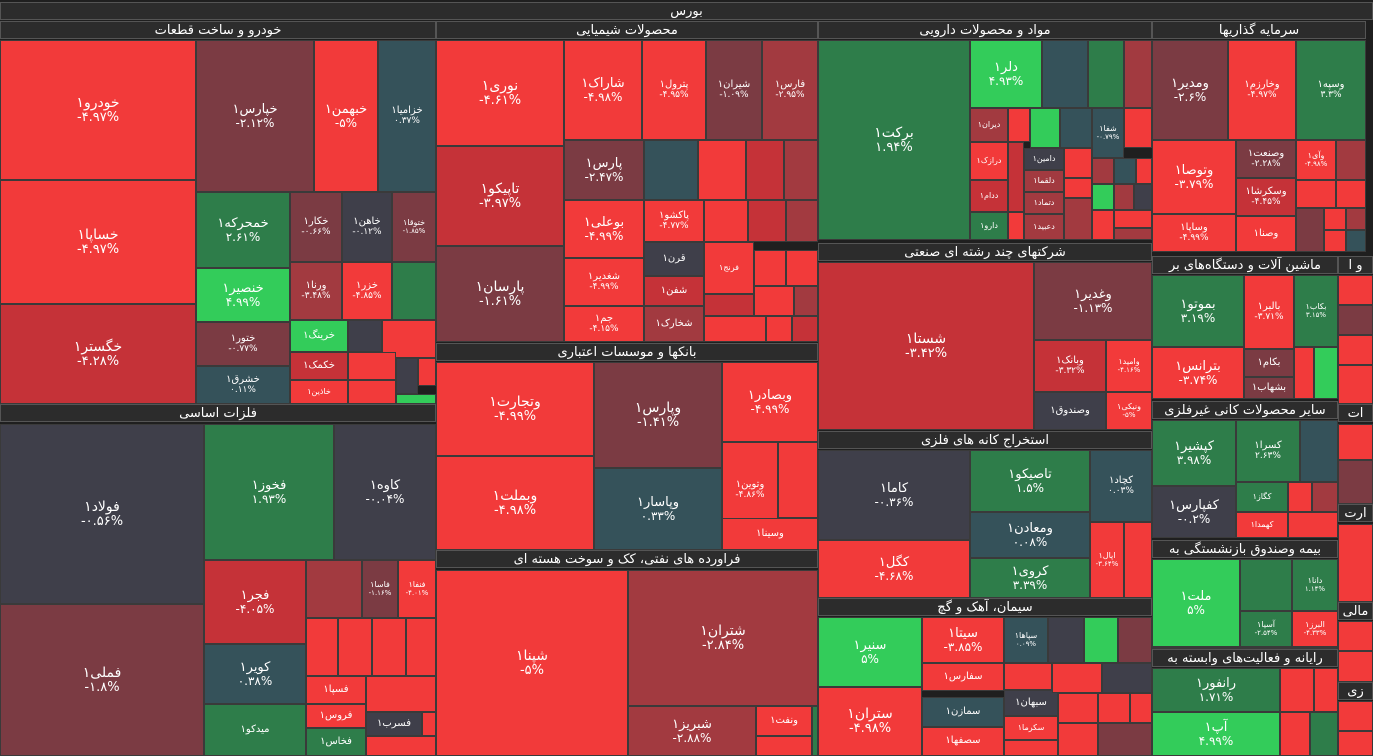  Describe the element at coordinates (1216, 690) in the screenshot. I see `stock-tile: رانفور۱ ۱.۷۱%` at that location.